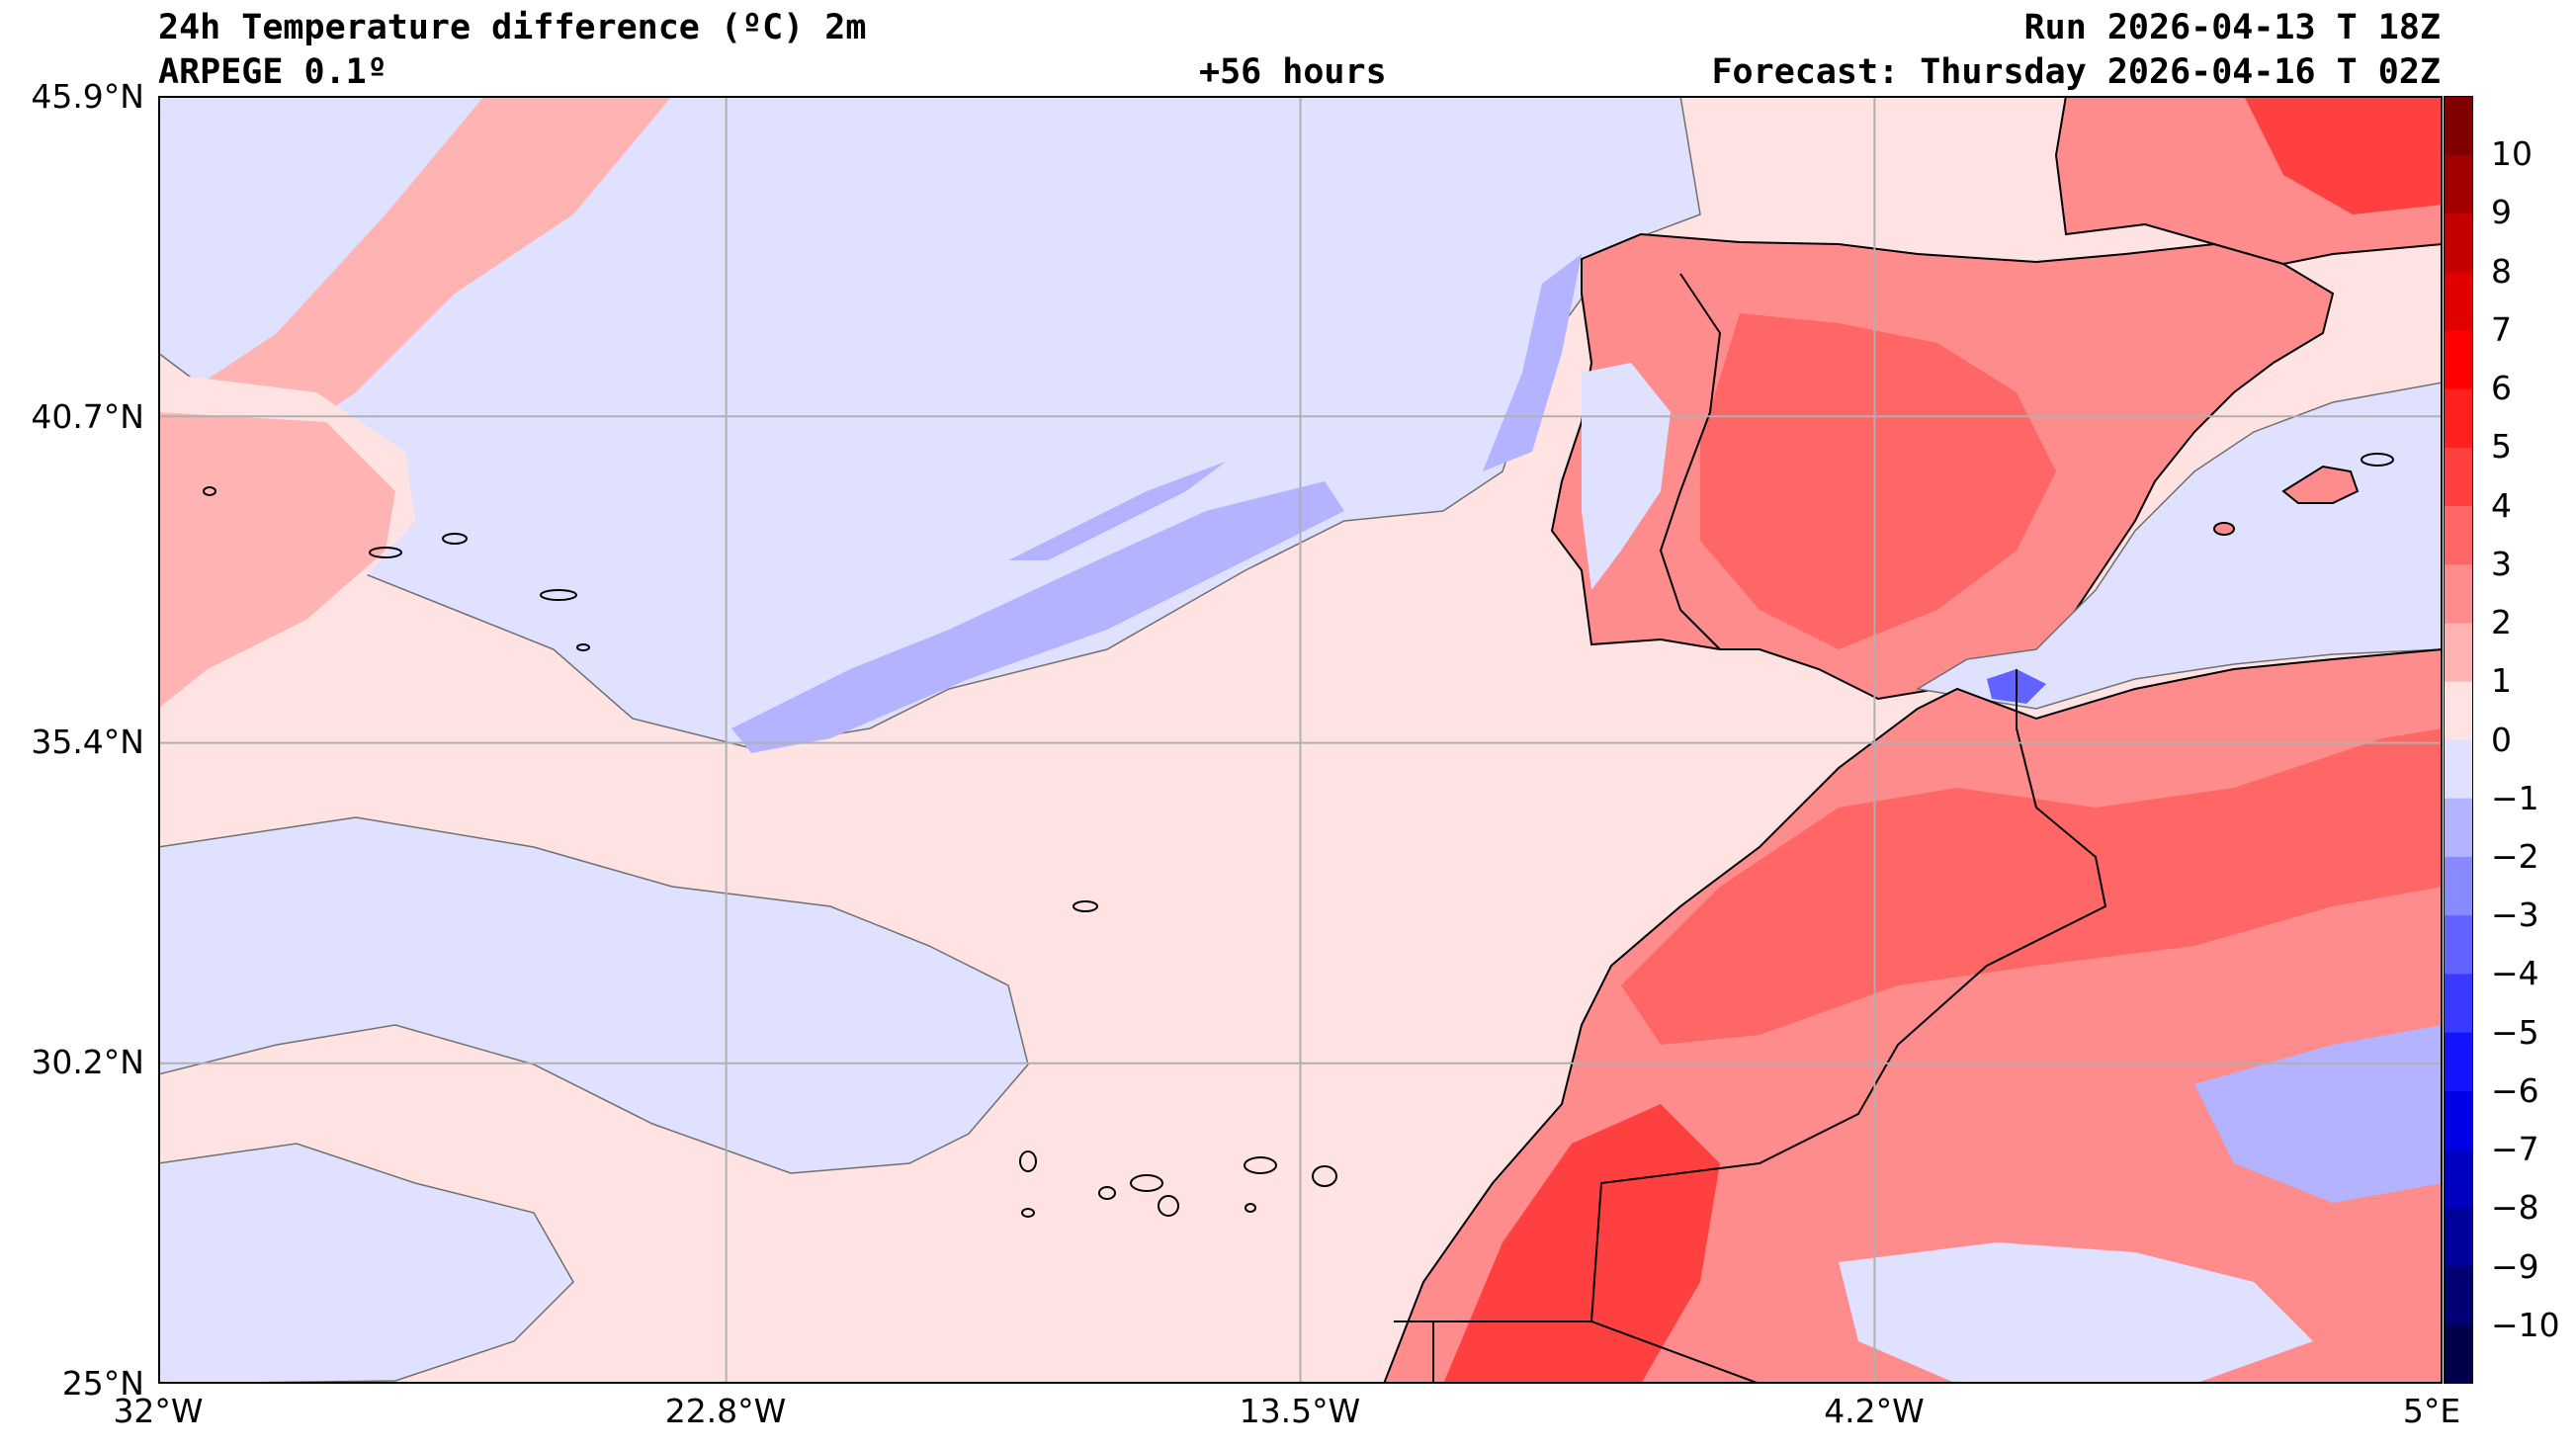 The height and width of the screenshot is (1448, 2576). I want to click on colorbar-tick-label: 8, so click(2501, 271).